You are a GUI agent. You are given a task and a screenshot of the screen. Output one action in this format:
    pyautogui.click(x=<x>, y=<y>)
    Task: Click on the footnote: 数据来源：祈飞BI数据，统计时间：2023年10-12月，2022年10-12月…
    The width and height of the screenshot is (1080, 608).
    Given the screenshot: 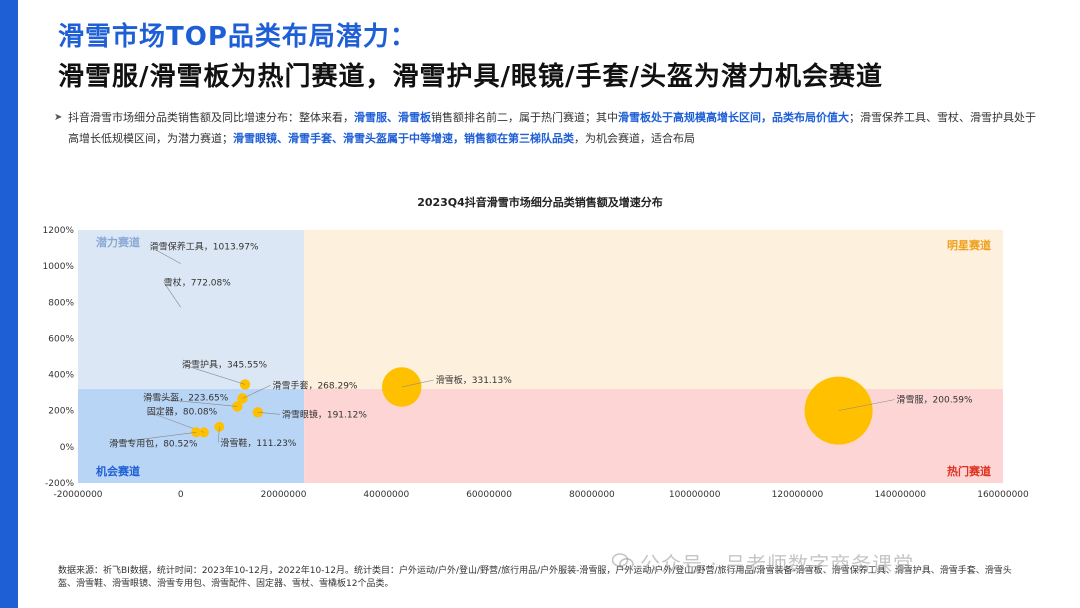 What is the action you would take?
    pyautogui.click(x=535, y=577)
    